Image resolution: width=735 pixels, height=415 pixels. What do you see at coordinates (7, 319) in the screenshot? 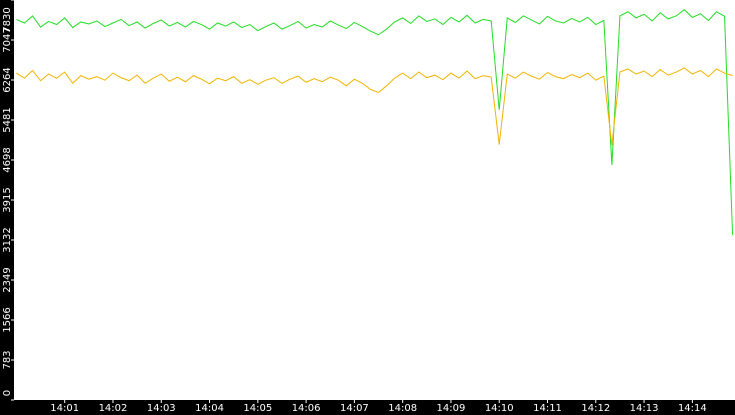
I see `y-tick-label: 1566` at bounding box center [7, 319].